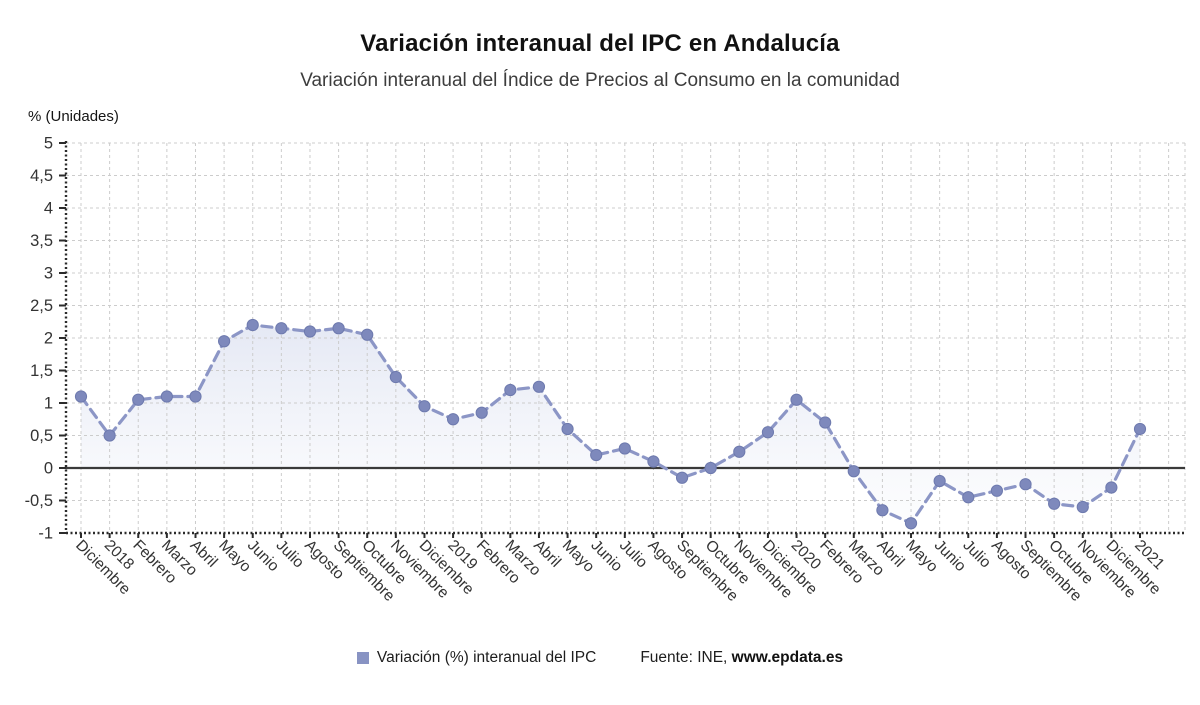 The image size is (1200, 705). I want to click on svg-text: -0,5, so click(39, 501).